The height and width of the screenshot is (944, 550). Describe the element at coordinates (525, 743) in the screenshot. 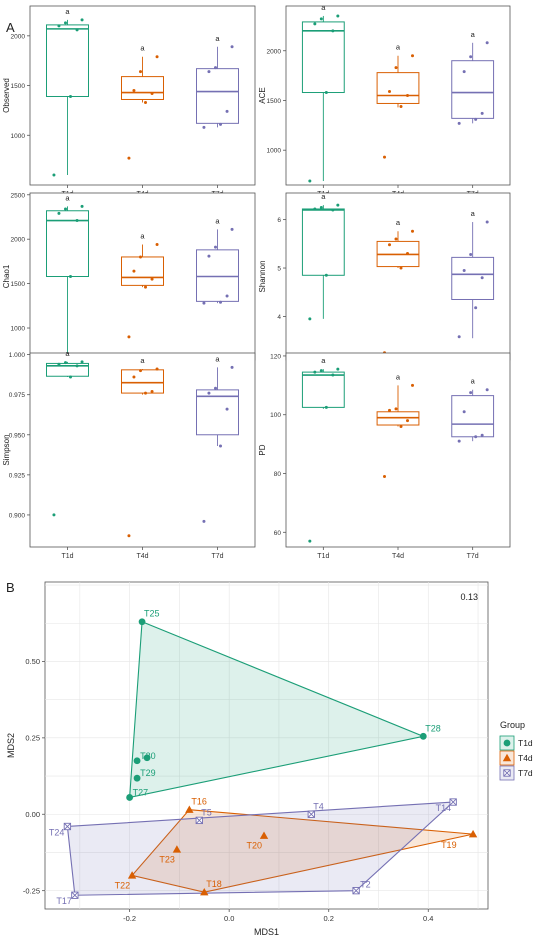

I see `legend-label: T1d` at that location.